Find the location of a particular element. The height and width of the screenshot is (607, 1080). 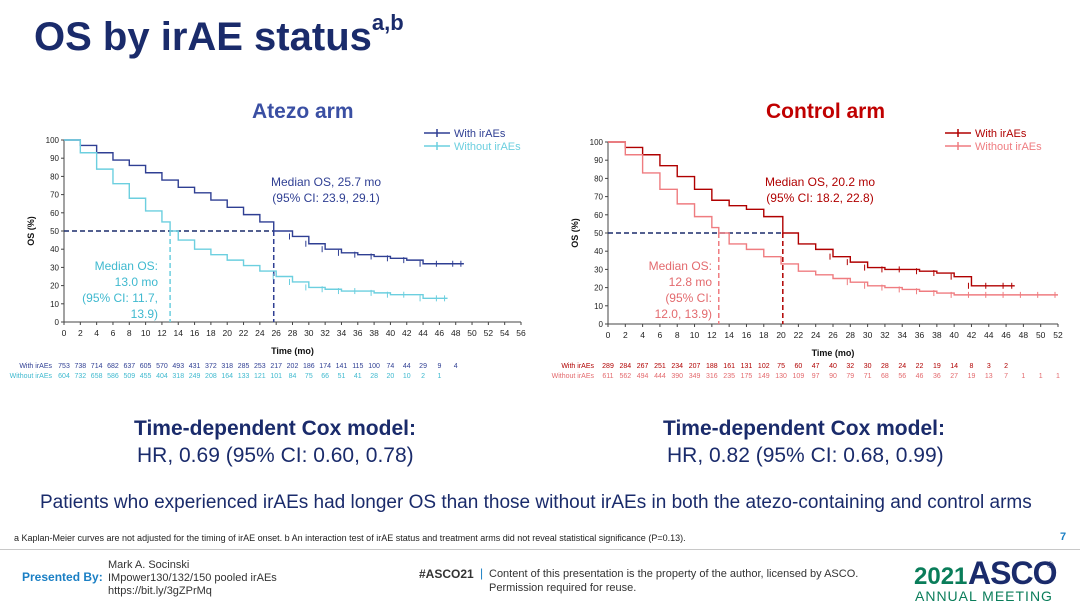

km-curve-without-iraes is located at coordinates (833, 218).